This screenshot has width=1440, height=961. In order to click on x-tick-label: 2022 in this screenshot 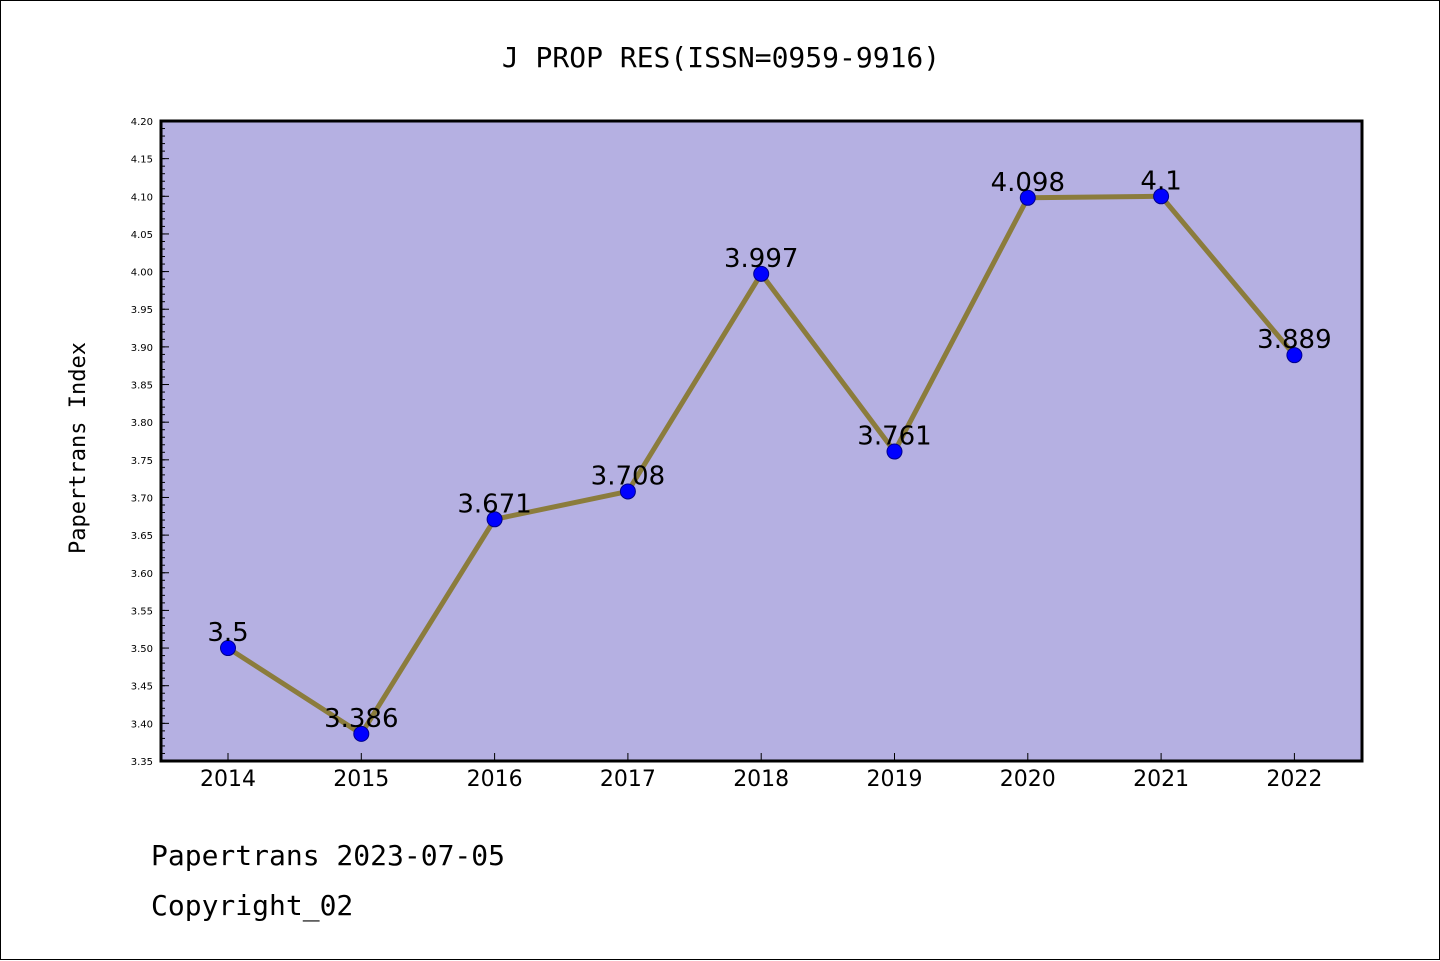, I will do `click(1294, 779)`.